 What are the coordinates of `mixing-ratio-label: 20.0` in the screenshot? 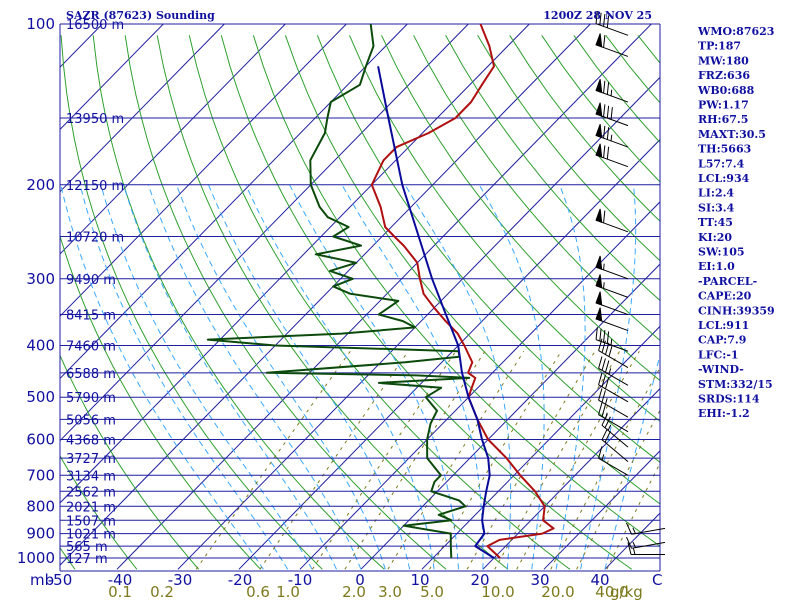 It's located at (557, 591).